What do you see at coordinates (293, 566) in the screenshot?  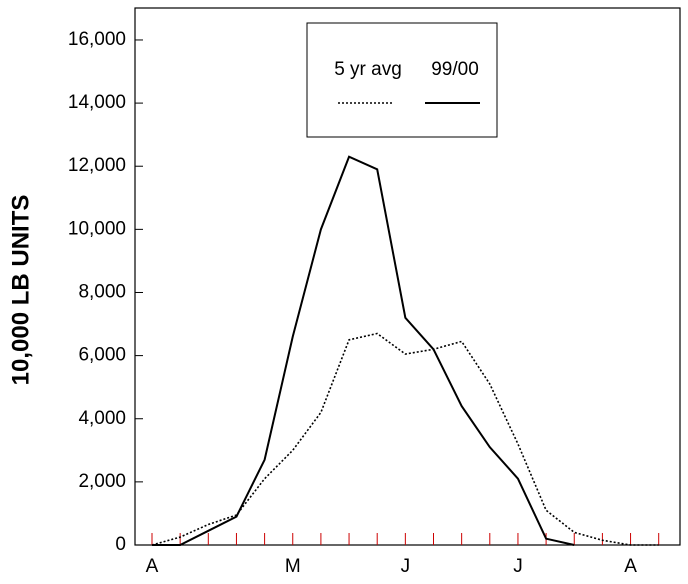 I see `x-tick-label: M` at bounding box center [293, 566].